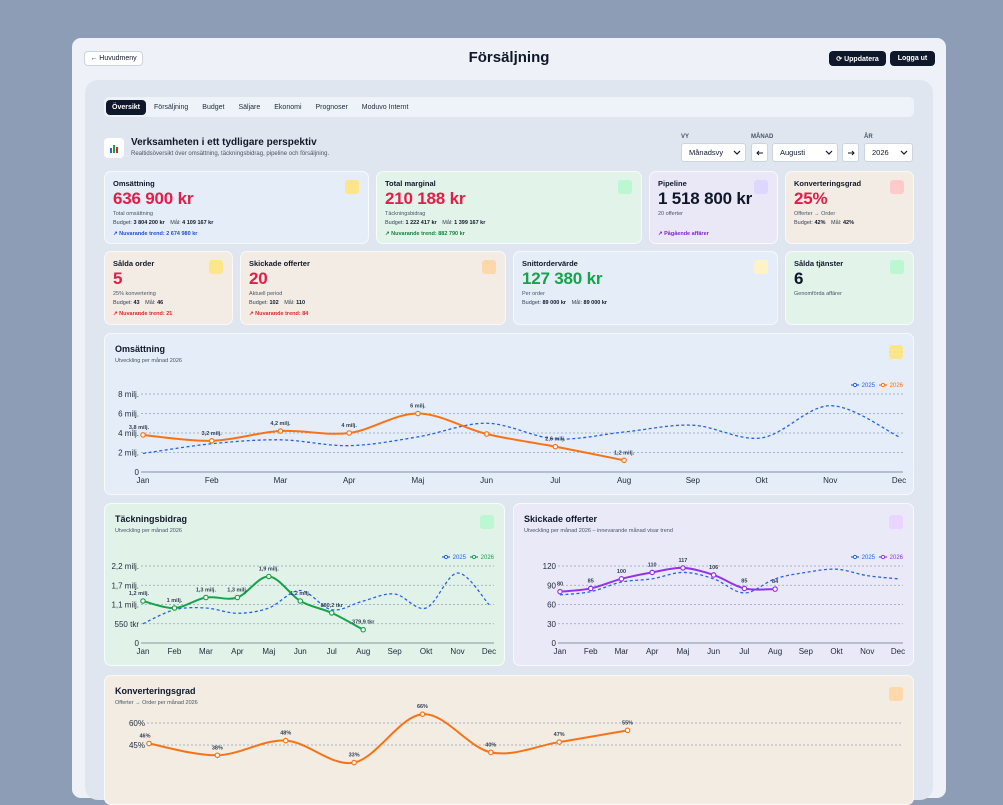 The image size is (1003, 805). What do you see at coordinates (898, 651) in the screenshot?
I see `x-tick-label: Dec` at bounding box center [898, 651].